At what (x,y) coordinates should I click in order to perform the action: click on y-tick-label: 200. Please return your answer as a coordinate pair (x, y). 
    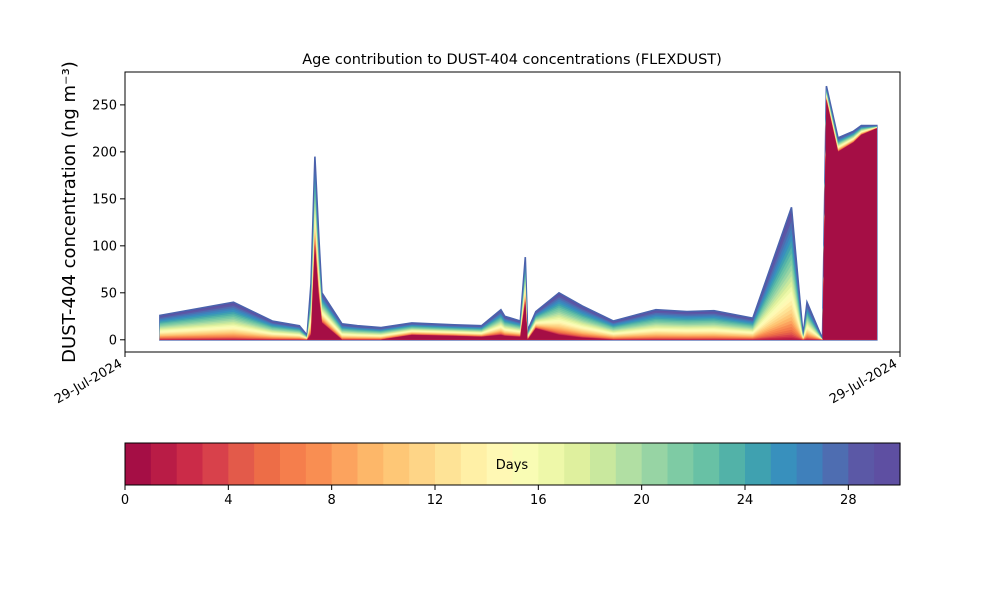
    Looking at the image, I should click on (104, 152).